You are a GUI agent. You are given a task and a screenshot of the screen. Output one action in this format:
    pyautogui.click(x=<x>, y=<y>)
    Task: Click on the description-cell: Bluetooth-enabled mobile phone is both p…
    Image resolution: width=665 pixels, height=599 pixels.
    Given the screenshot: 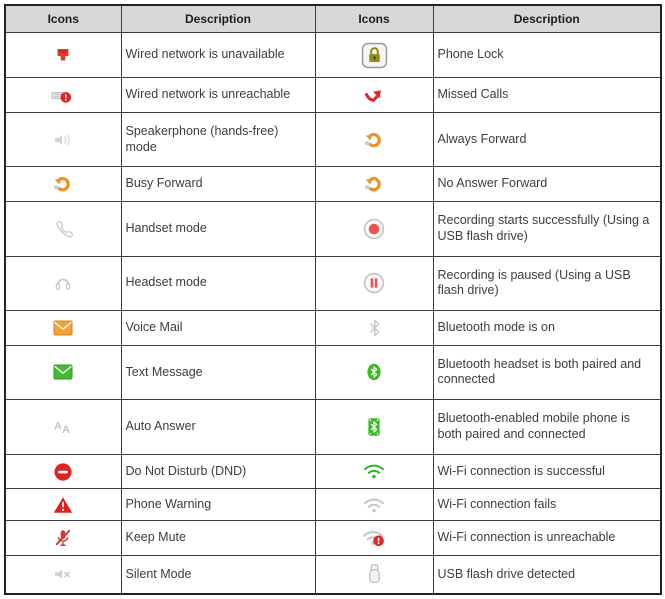 What is the action you would take?
    pyautogui.click(x=547, y=427)
    